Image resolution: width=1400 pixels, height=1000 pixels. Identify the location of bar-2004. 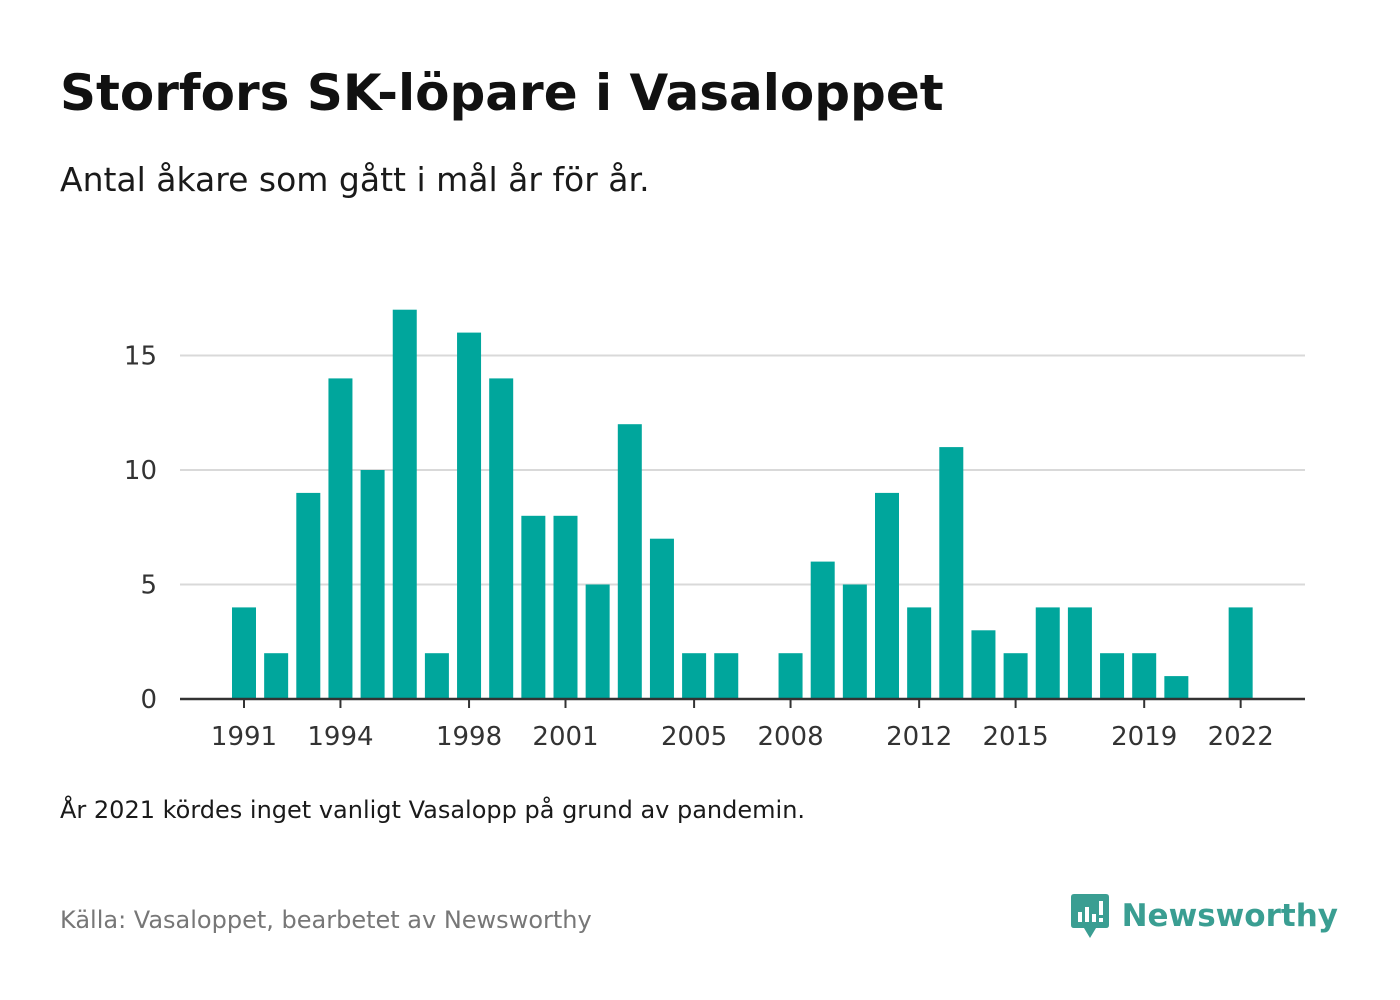
(661, 618).